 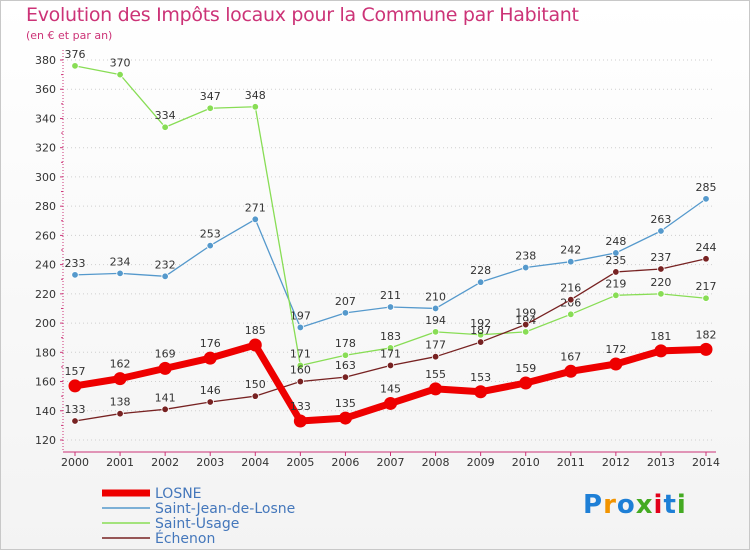 What do you see at coordinates (255, 330) in the screenshot?
I see `data-label: 185` at bounding box center [255, 330].